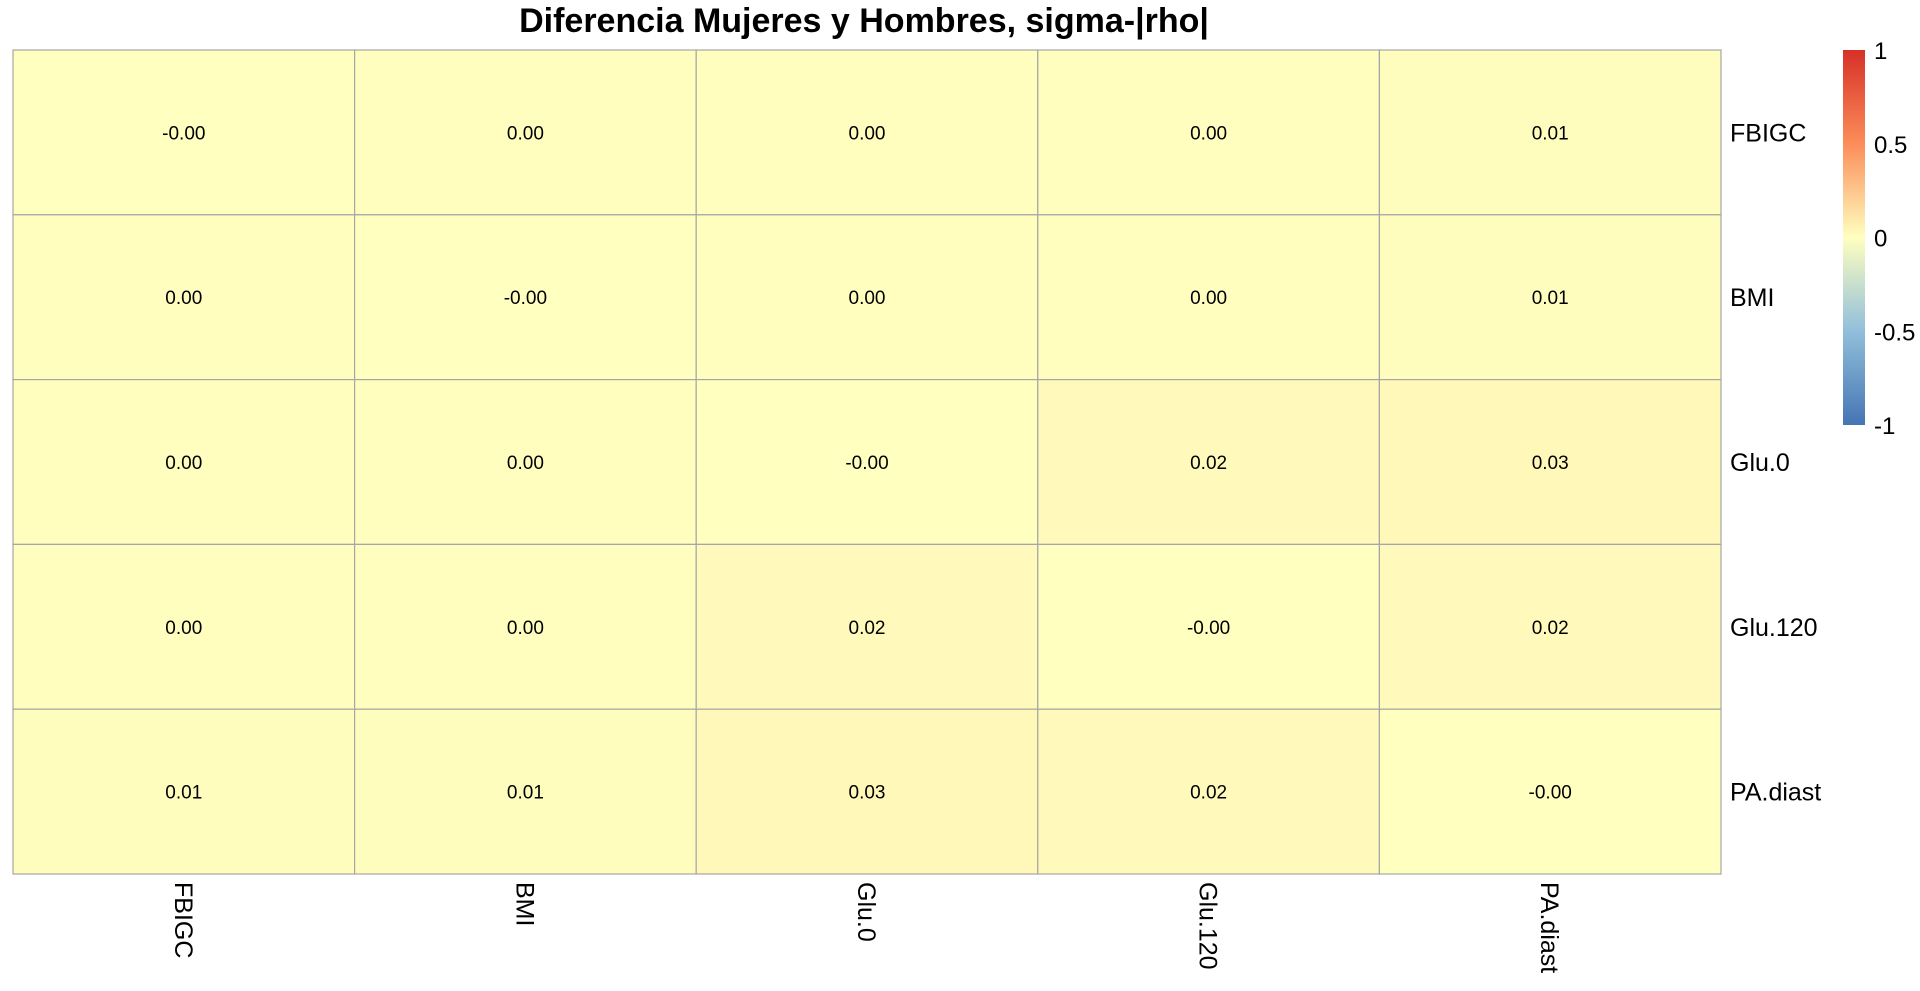 The image size is (1920, 991). I want to click on legend-tick-label: -1, so click(1884, 426).